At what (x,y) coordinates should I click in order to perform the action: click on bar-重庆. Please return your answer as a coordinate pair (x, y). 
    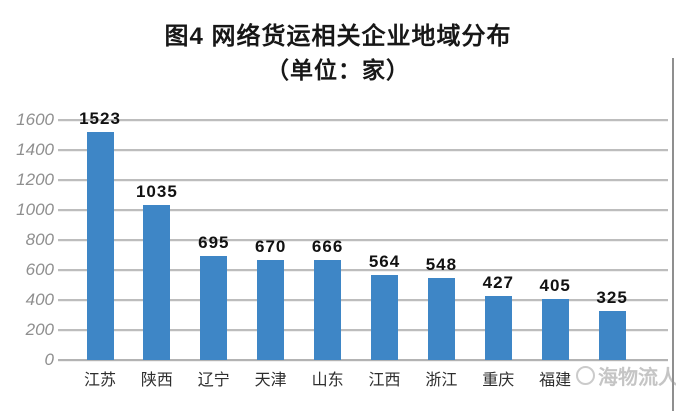
    Looking at the image, I should click on (498, 327).